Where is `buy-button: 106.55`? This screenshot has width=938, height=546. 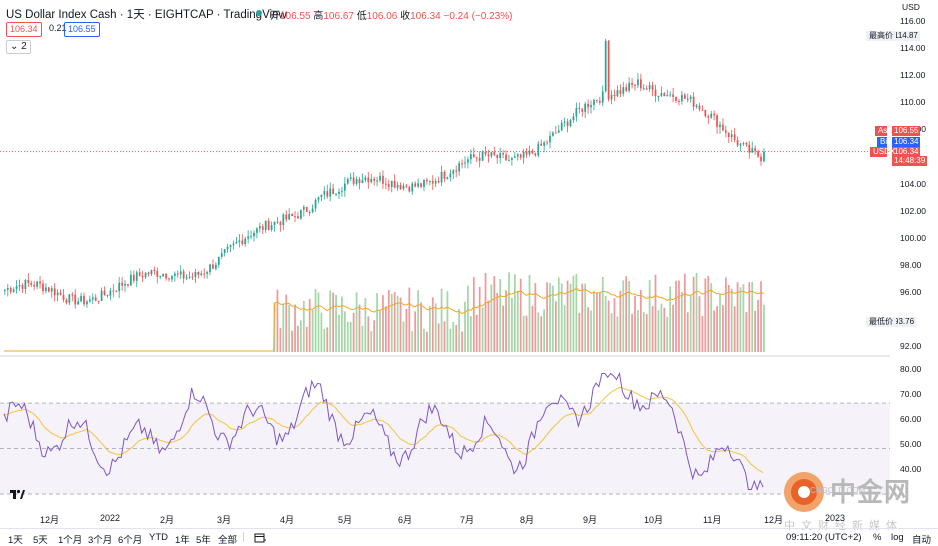 buy-button: 106.55 is located at coordinates (82, 29).